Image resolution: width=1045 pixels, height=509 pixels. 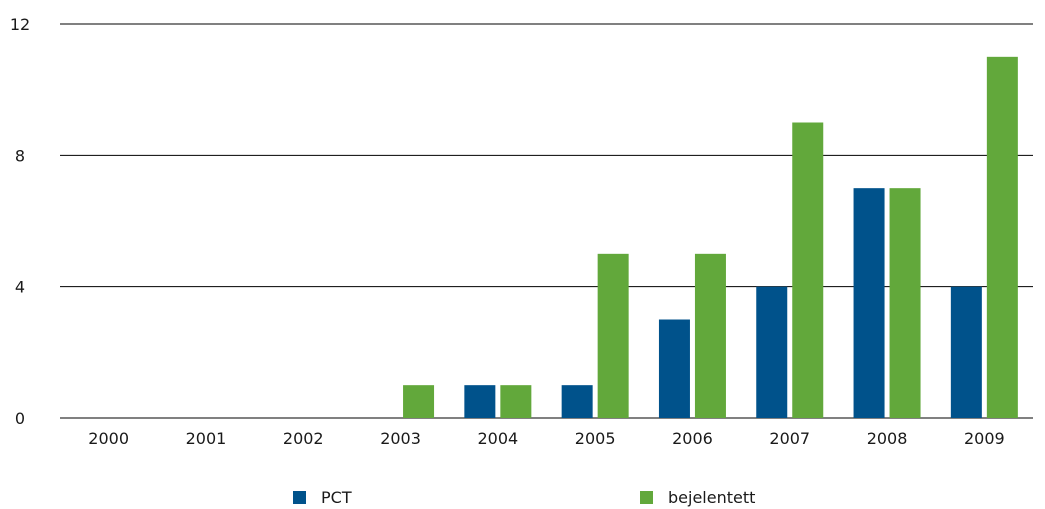 I want to click on x-tick-label: 2004, so click(x=497, y=438).